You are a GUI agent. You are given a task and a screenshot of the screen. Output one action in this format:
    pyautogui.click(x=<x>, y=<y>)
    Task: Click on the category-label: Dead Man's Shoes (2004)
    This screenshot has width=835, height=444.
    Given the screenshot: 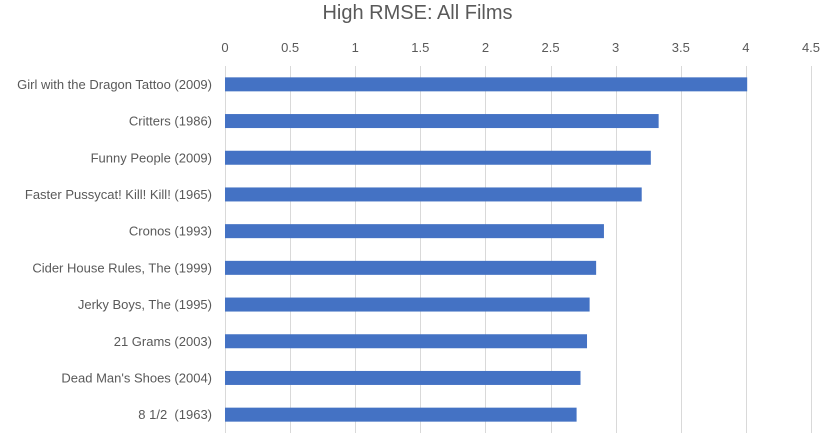 What is the action you would take?
    pyautogui.click(x=136, y=377)
    